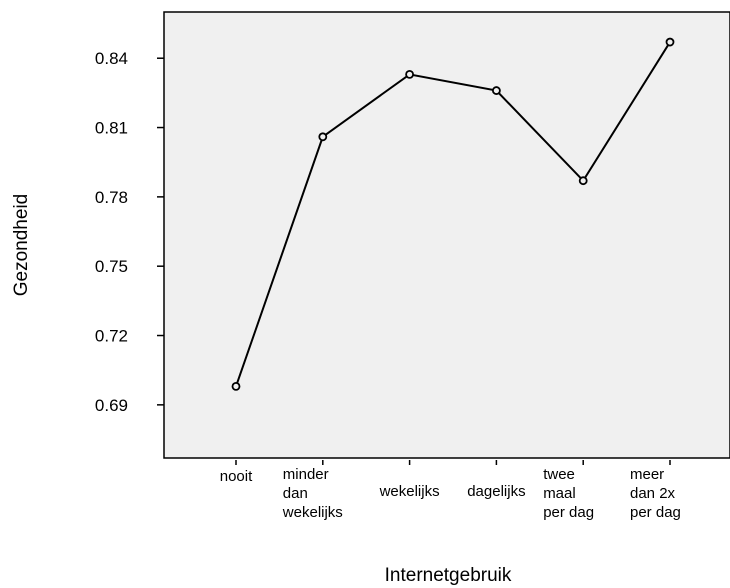  I want to click on y-tick-label: 0.81, so click(111, 128).